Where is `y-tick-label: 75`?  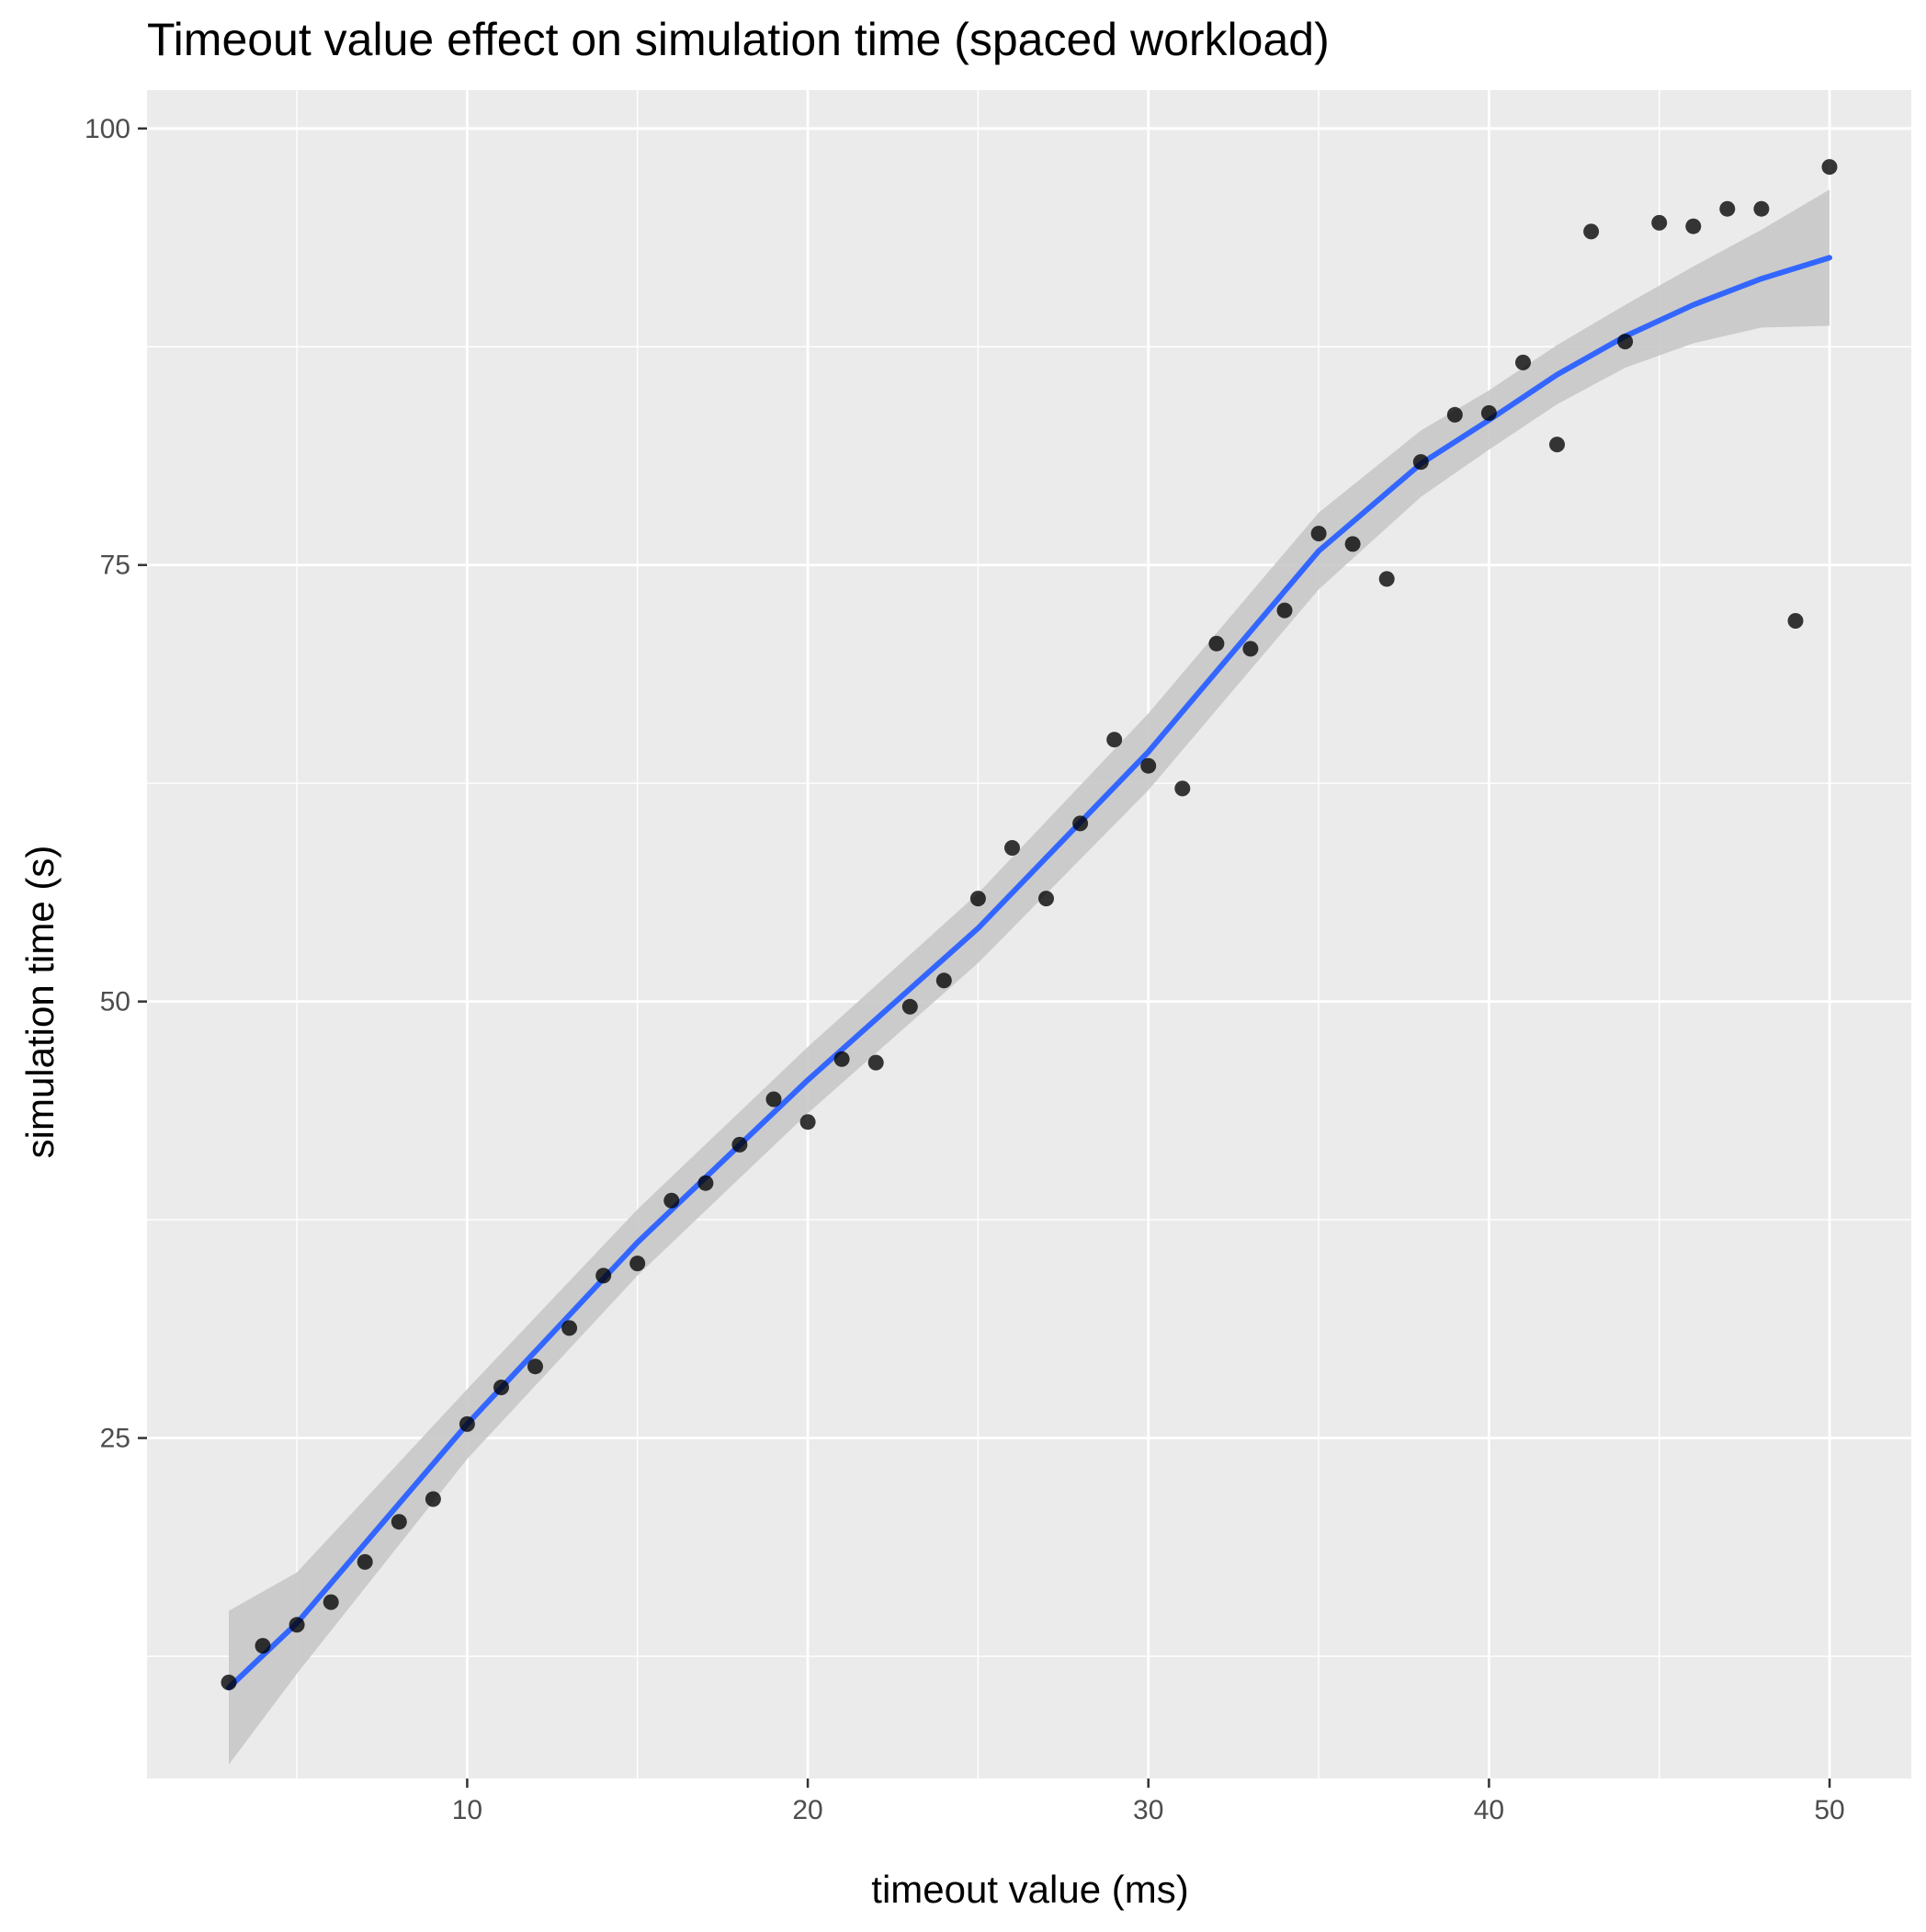
y-tick-label: 75 is located at coordinates (115, 566).